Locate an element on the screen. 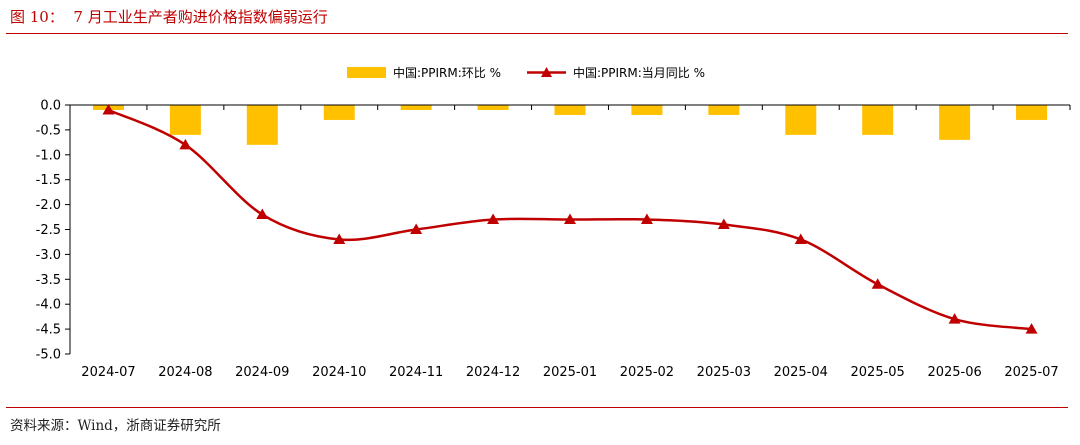  x-tick-label: 2025-02 is located at coordinates (647, 372).